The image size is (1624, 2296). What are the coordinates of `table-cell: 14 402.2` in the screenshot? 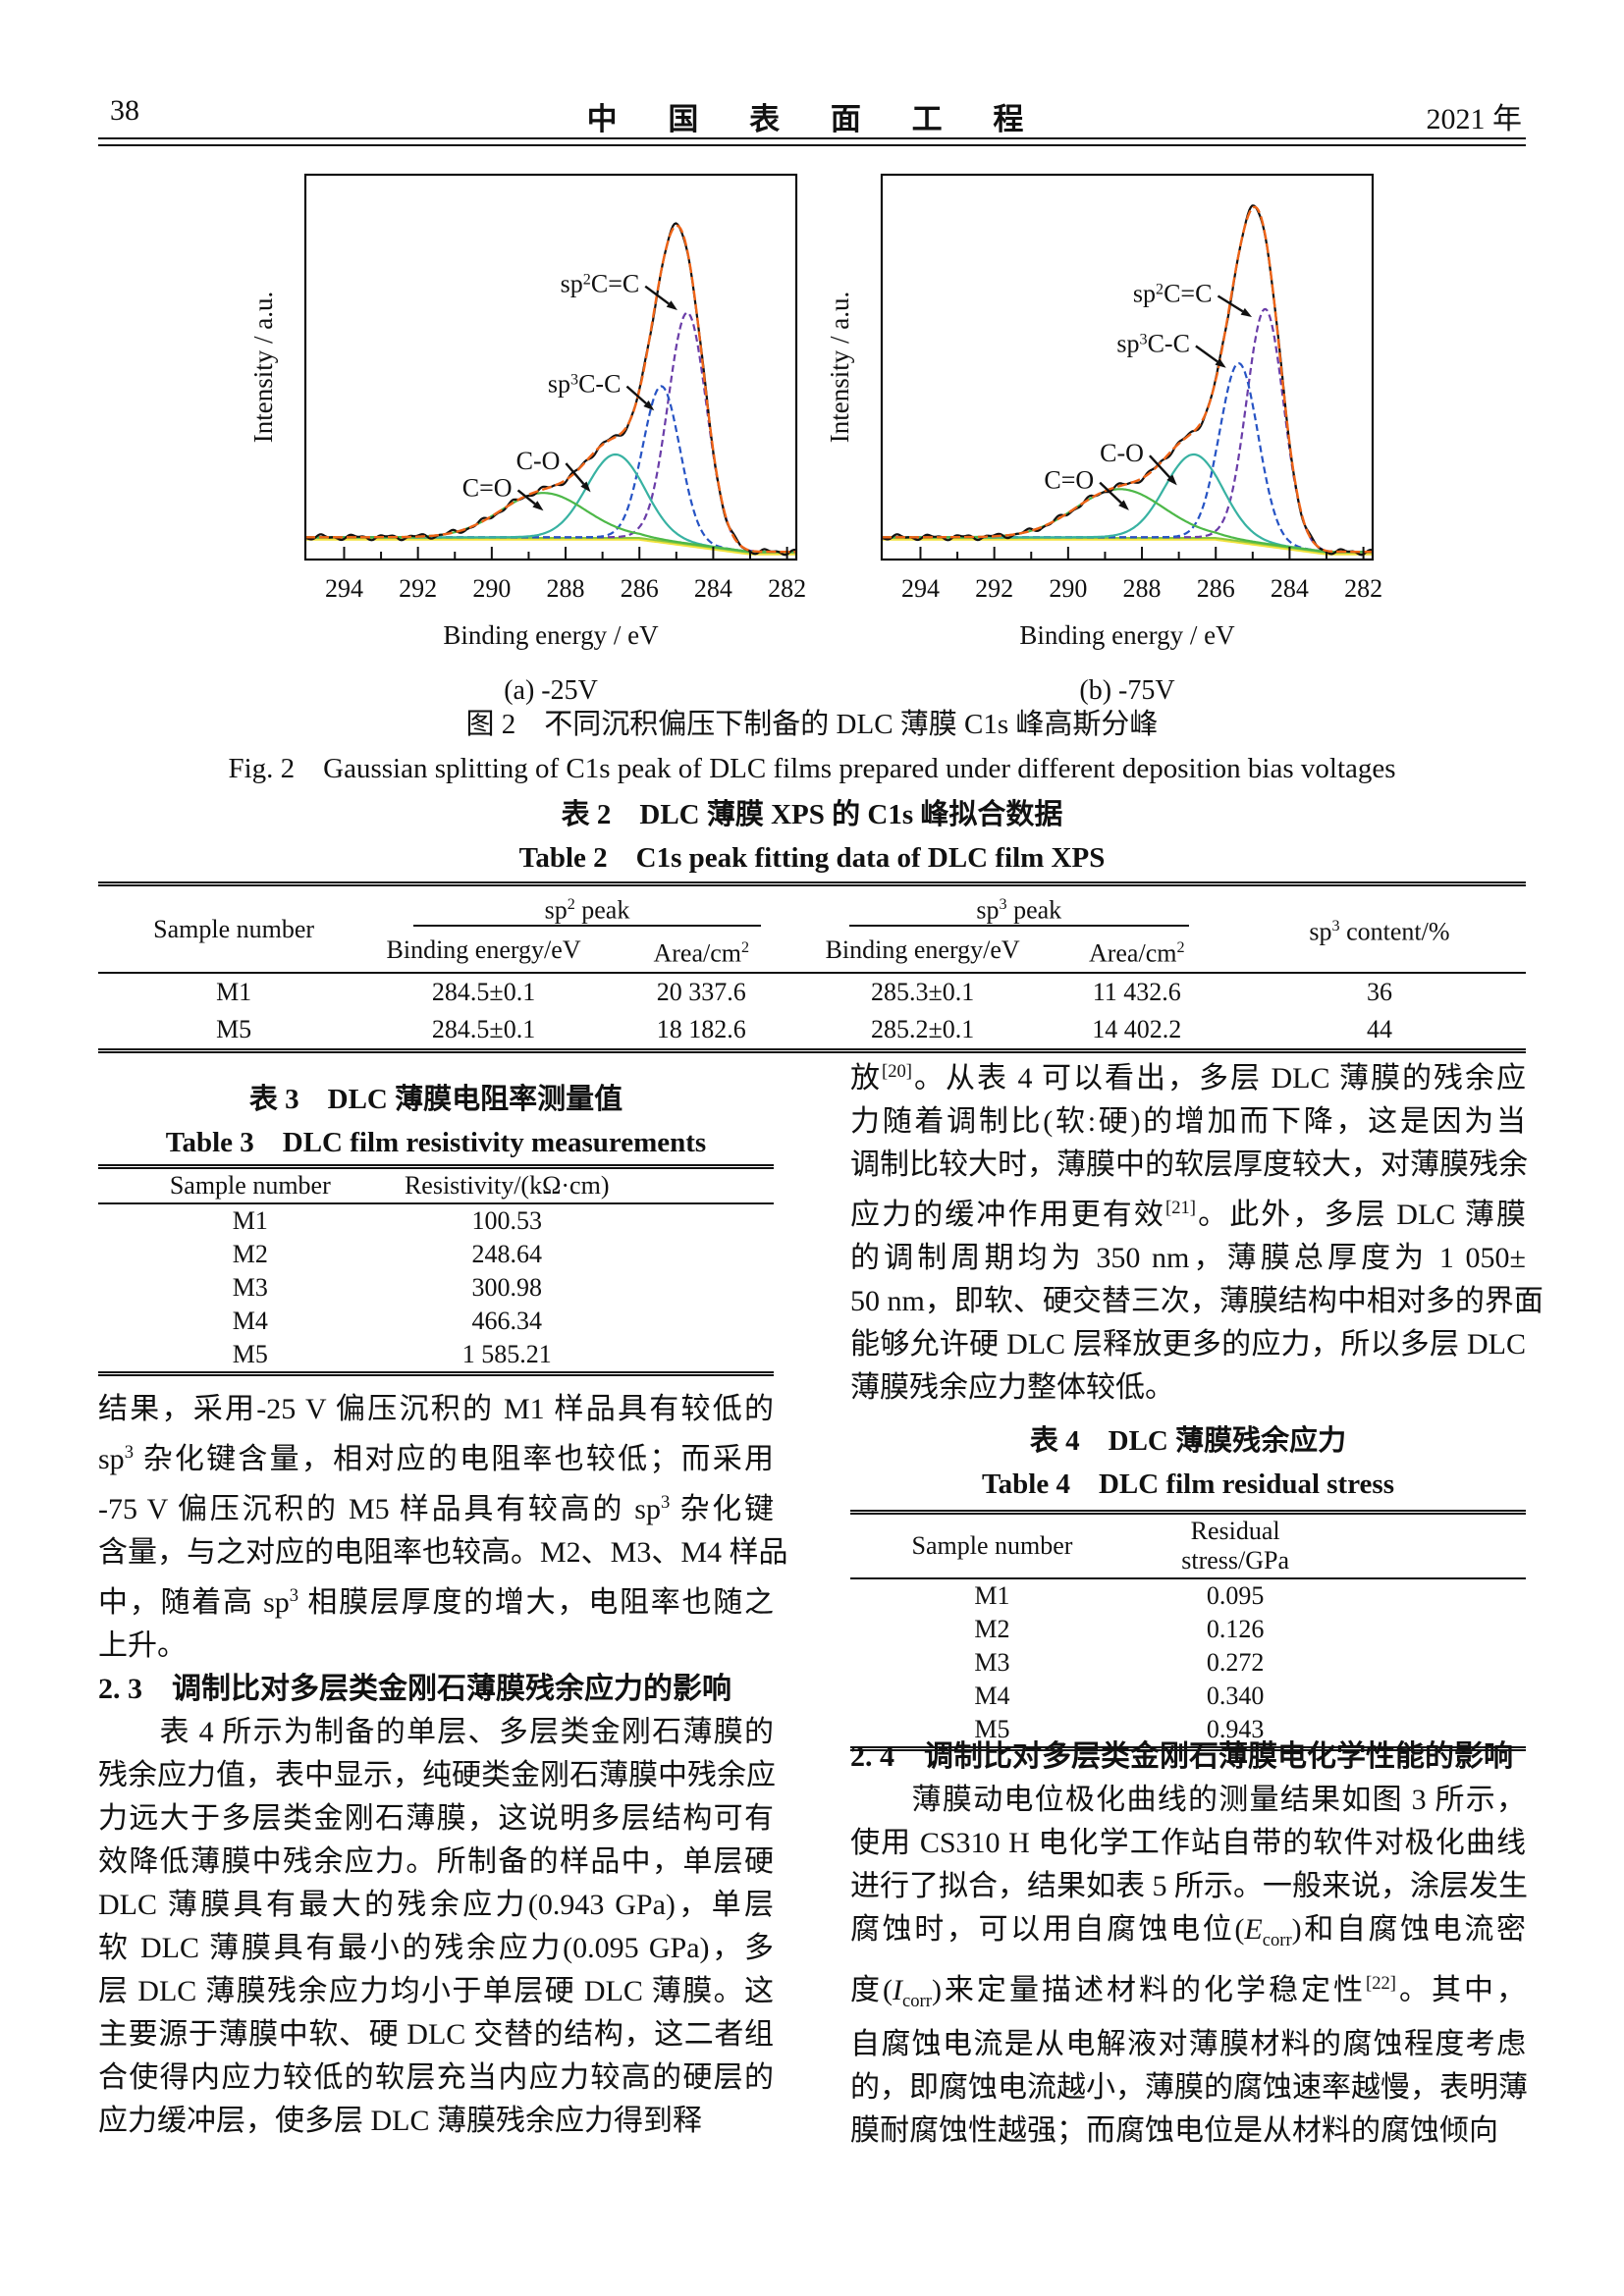 It's located at (1137, 1030).